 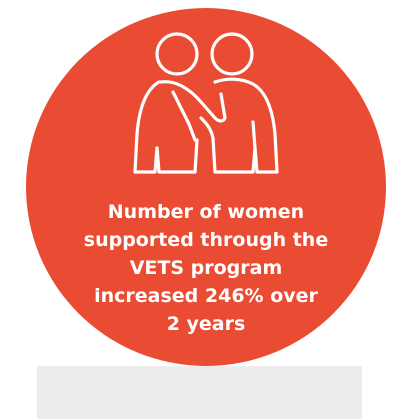 What do you see at coordinates (206, 240) in the screenshot?
I see `stat-line: supported through the` at bounding box center [206, 240].